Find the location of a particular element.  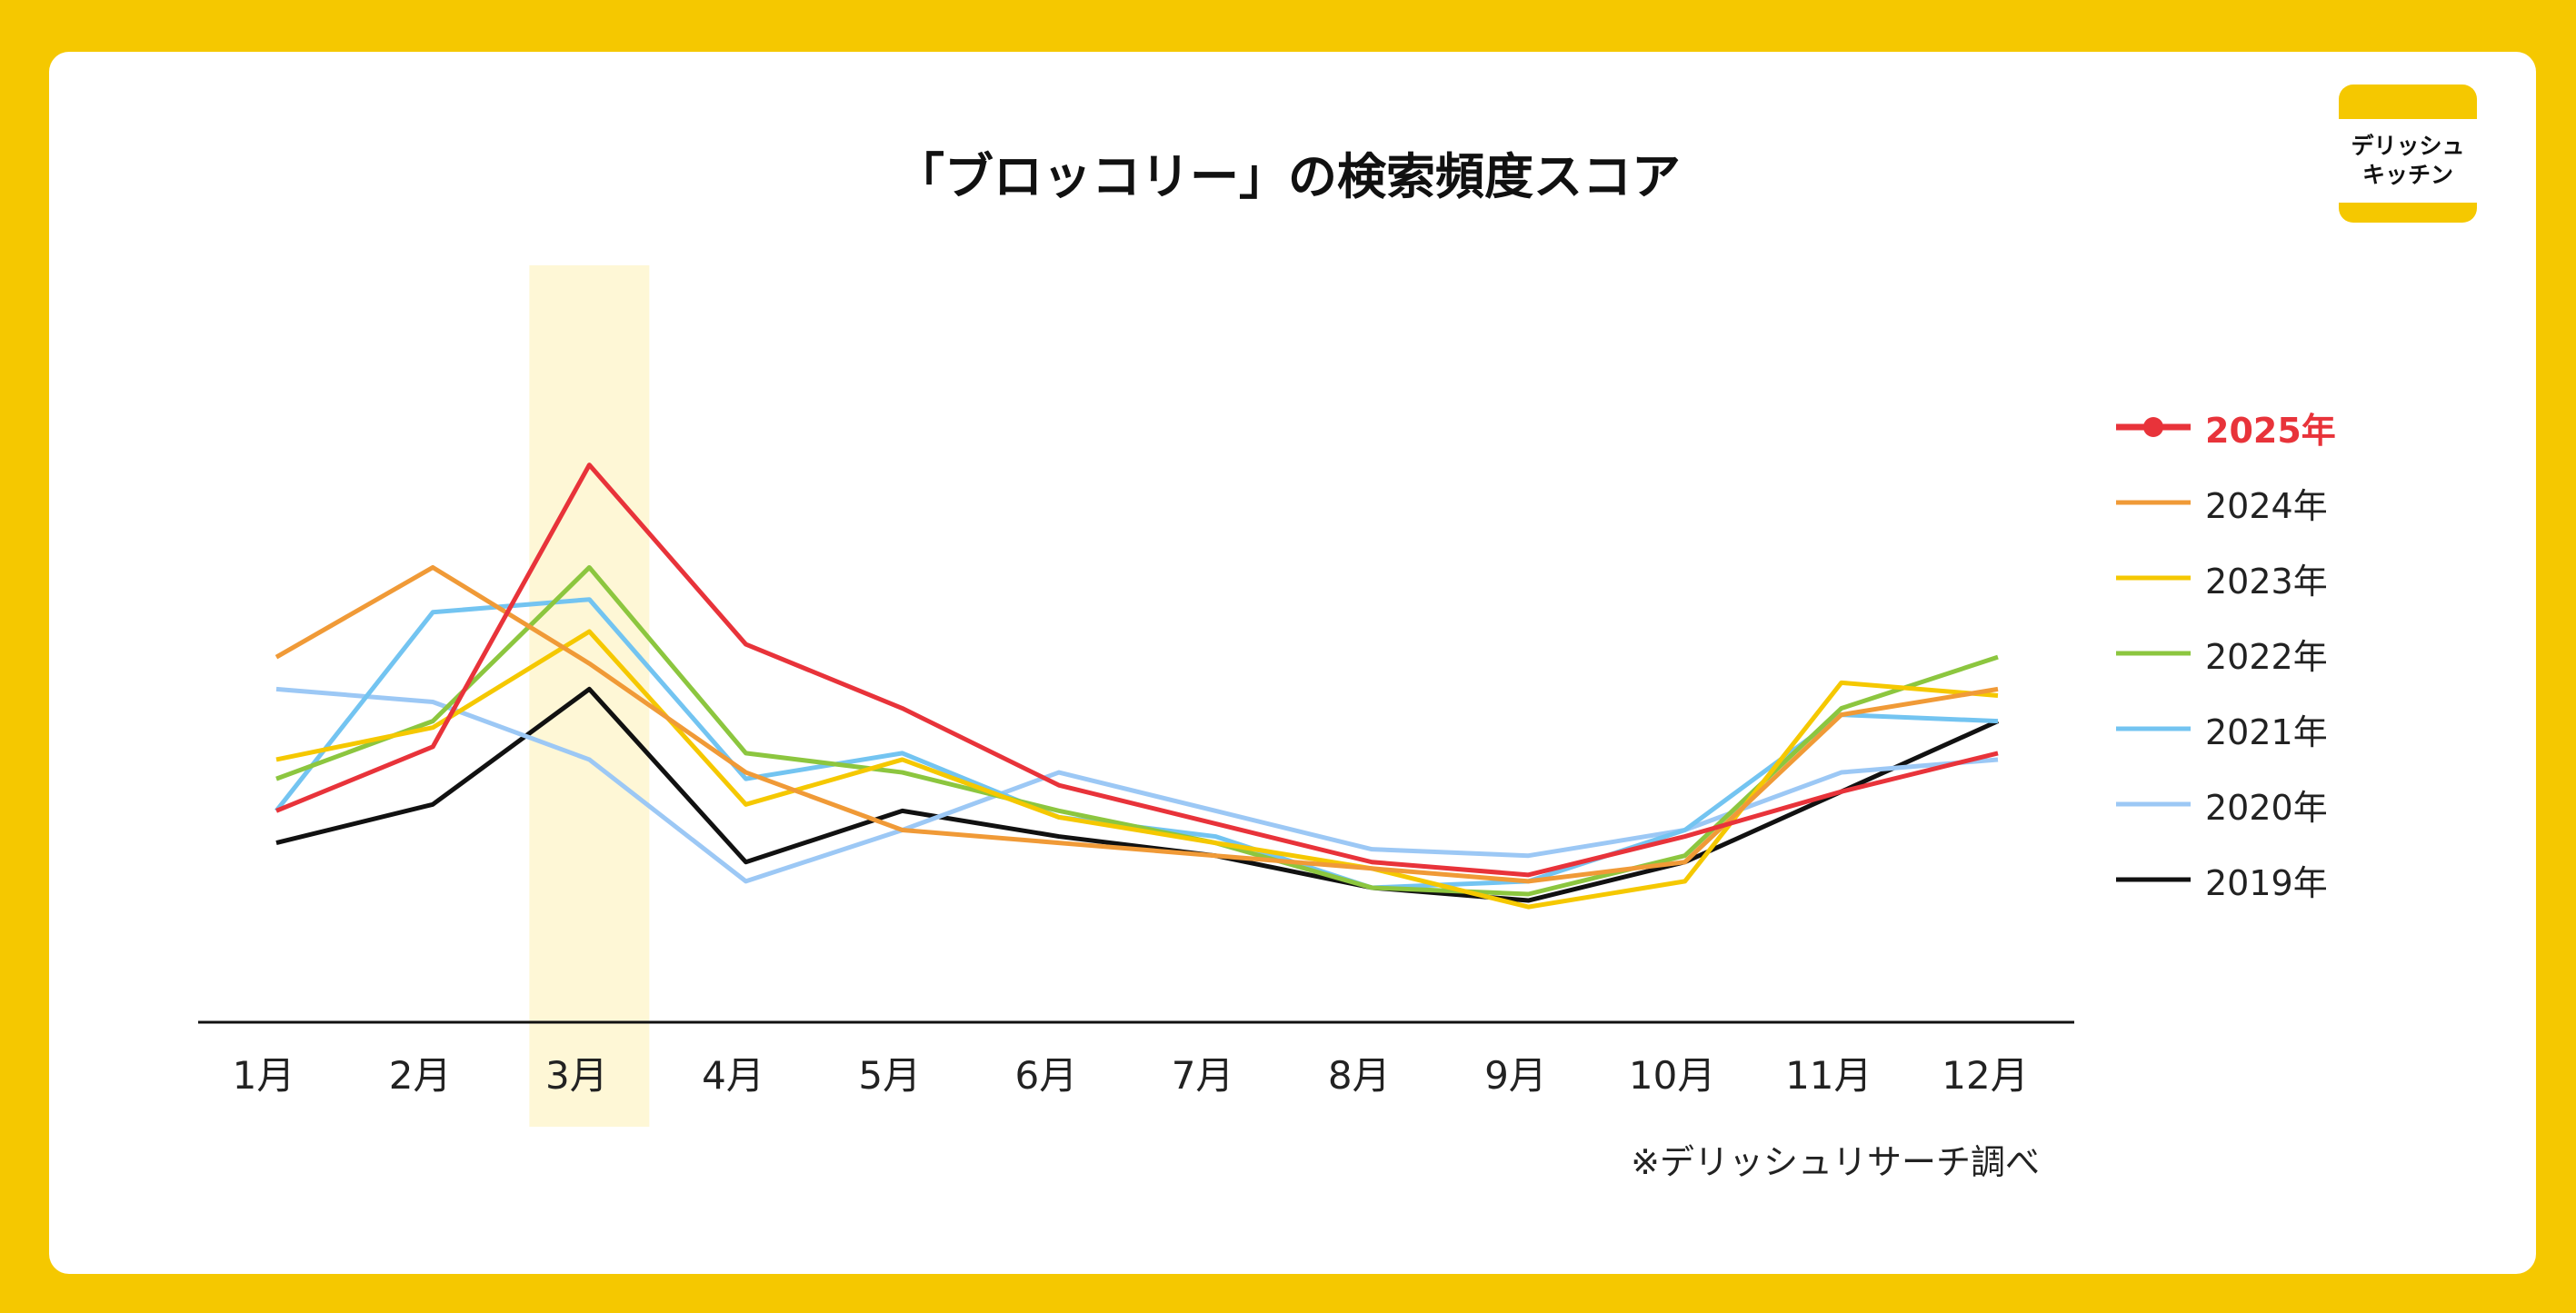

legend-item-2019: 2019年 is located at coordinates (2222, 880).